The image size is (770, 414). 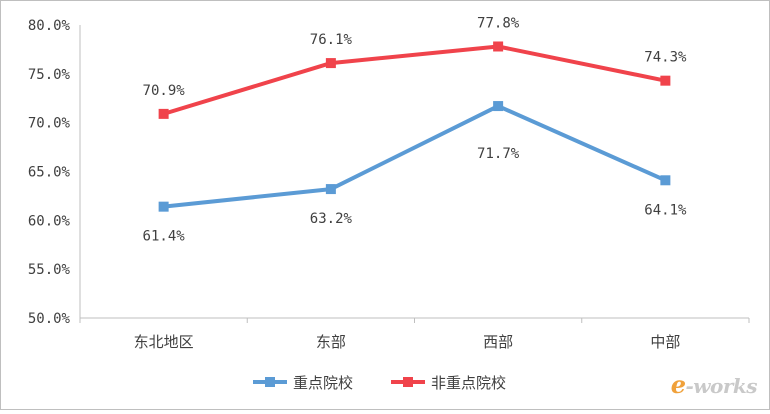 What do you see at coordinates (407, 342) in the screenshot?
I see `x-tick-labels: 东北地区 东部 西部 中部` at bounding box center [407, 342].